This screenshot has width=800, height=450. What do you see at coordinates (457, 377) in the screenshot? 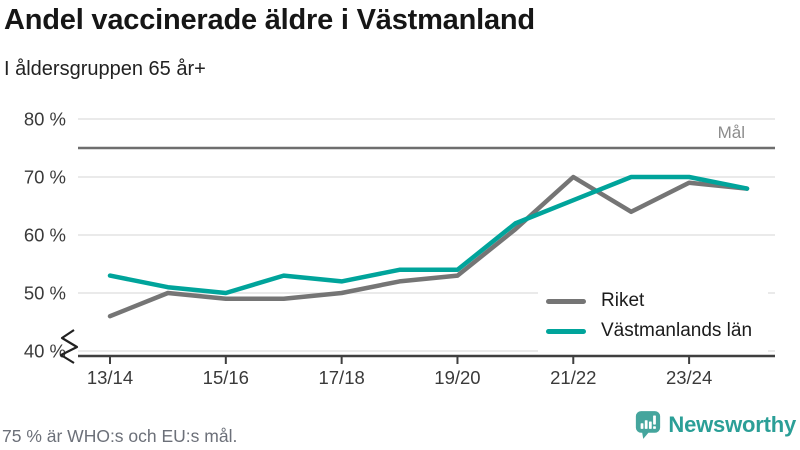
I see `x-tick-label: 19/20` at bounding box center [457, 377].